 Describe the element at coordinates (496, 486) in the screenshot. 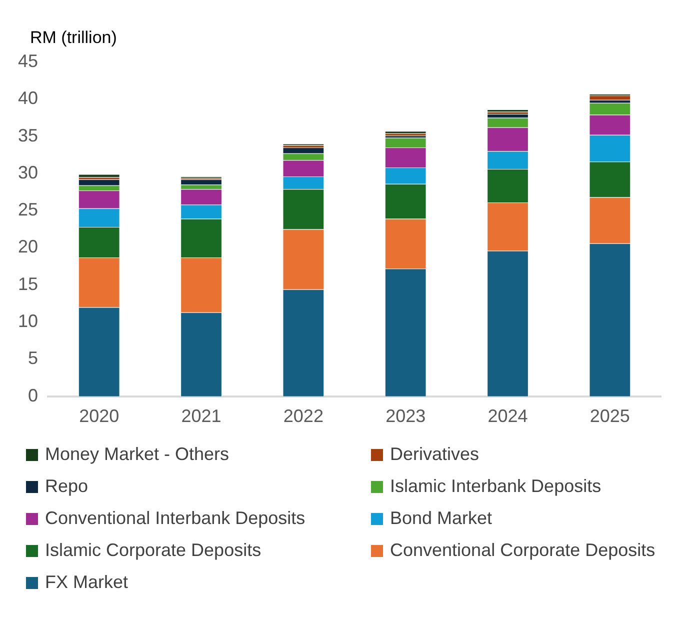

I see `legend-label: Islamic Interbank Deposits` at that location.